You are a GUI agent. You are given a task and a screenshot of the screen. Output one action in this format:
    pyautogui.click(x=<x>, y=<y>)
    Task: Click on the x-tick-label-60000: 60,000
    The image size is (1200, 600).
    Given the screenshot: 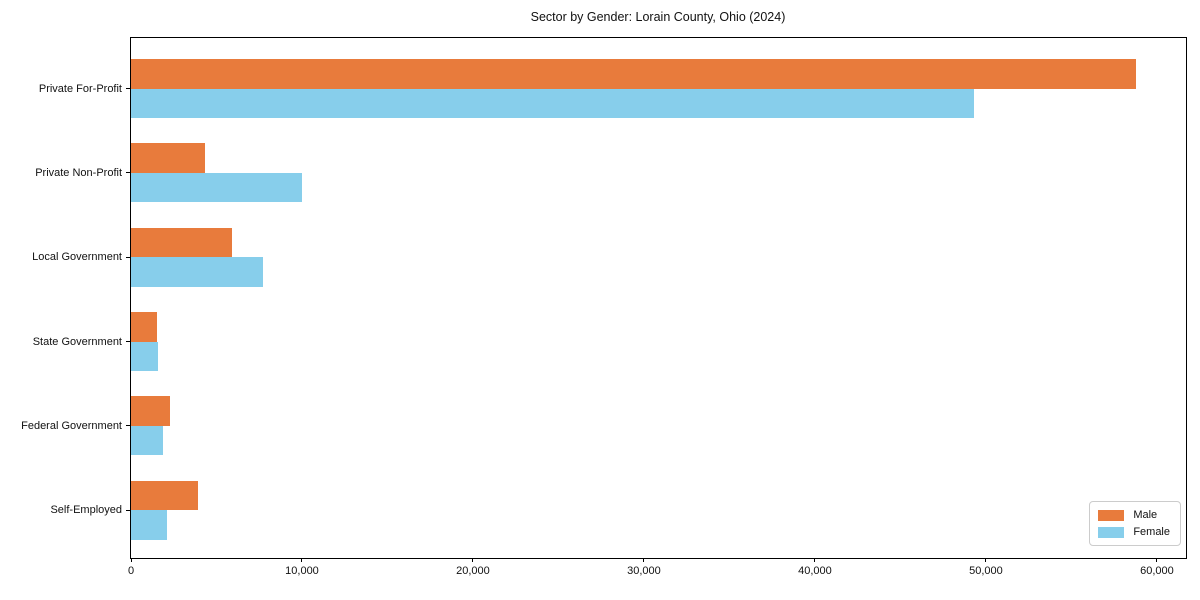 What is the action you would take?
    pyautogui.click(x=1157, y=571)
    